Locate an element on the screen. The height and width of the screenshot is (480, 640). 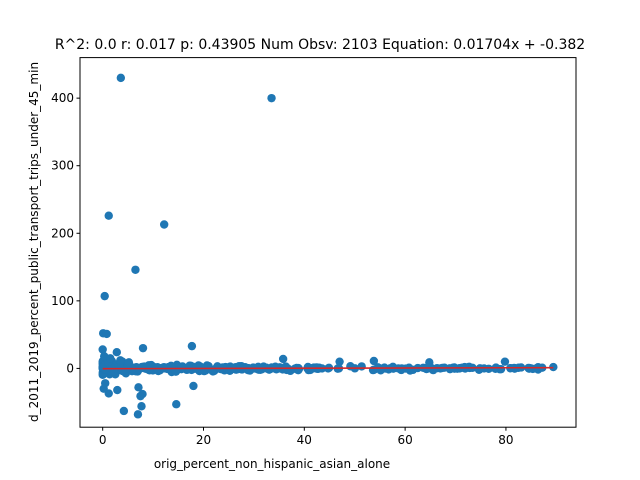
y-tick-label: 200 is located at coordinates (62, 233).